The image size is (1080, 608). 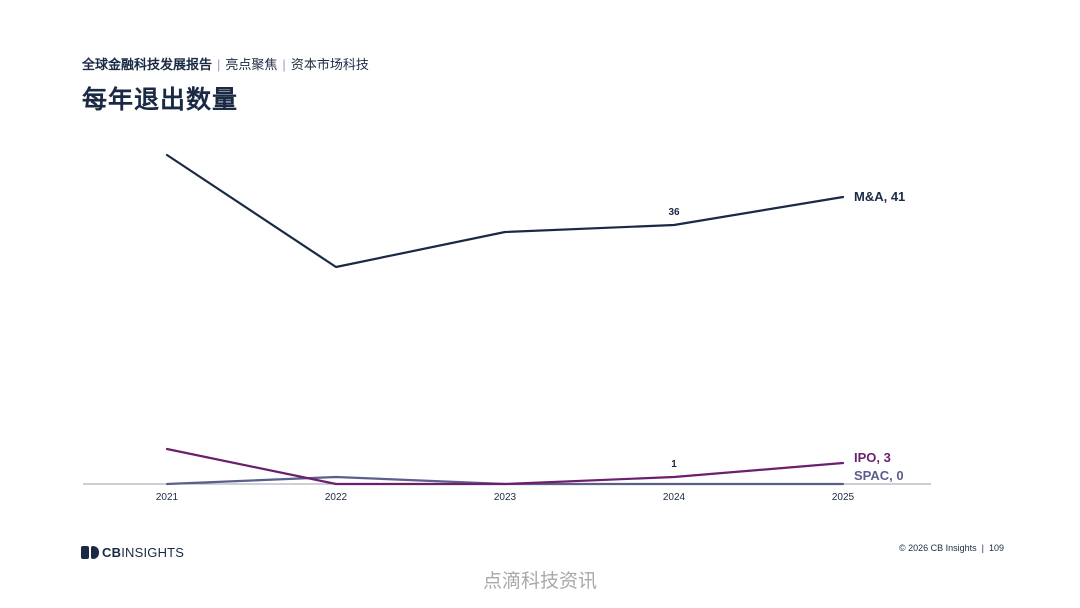 I want to click on x-tick-label: 2022, so click(x=336, y=497).